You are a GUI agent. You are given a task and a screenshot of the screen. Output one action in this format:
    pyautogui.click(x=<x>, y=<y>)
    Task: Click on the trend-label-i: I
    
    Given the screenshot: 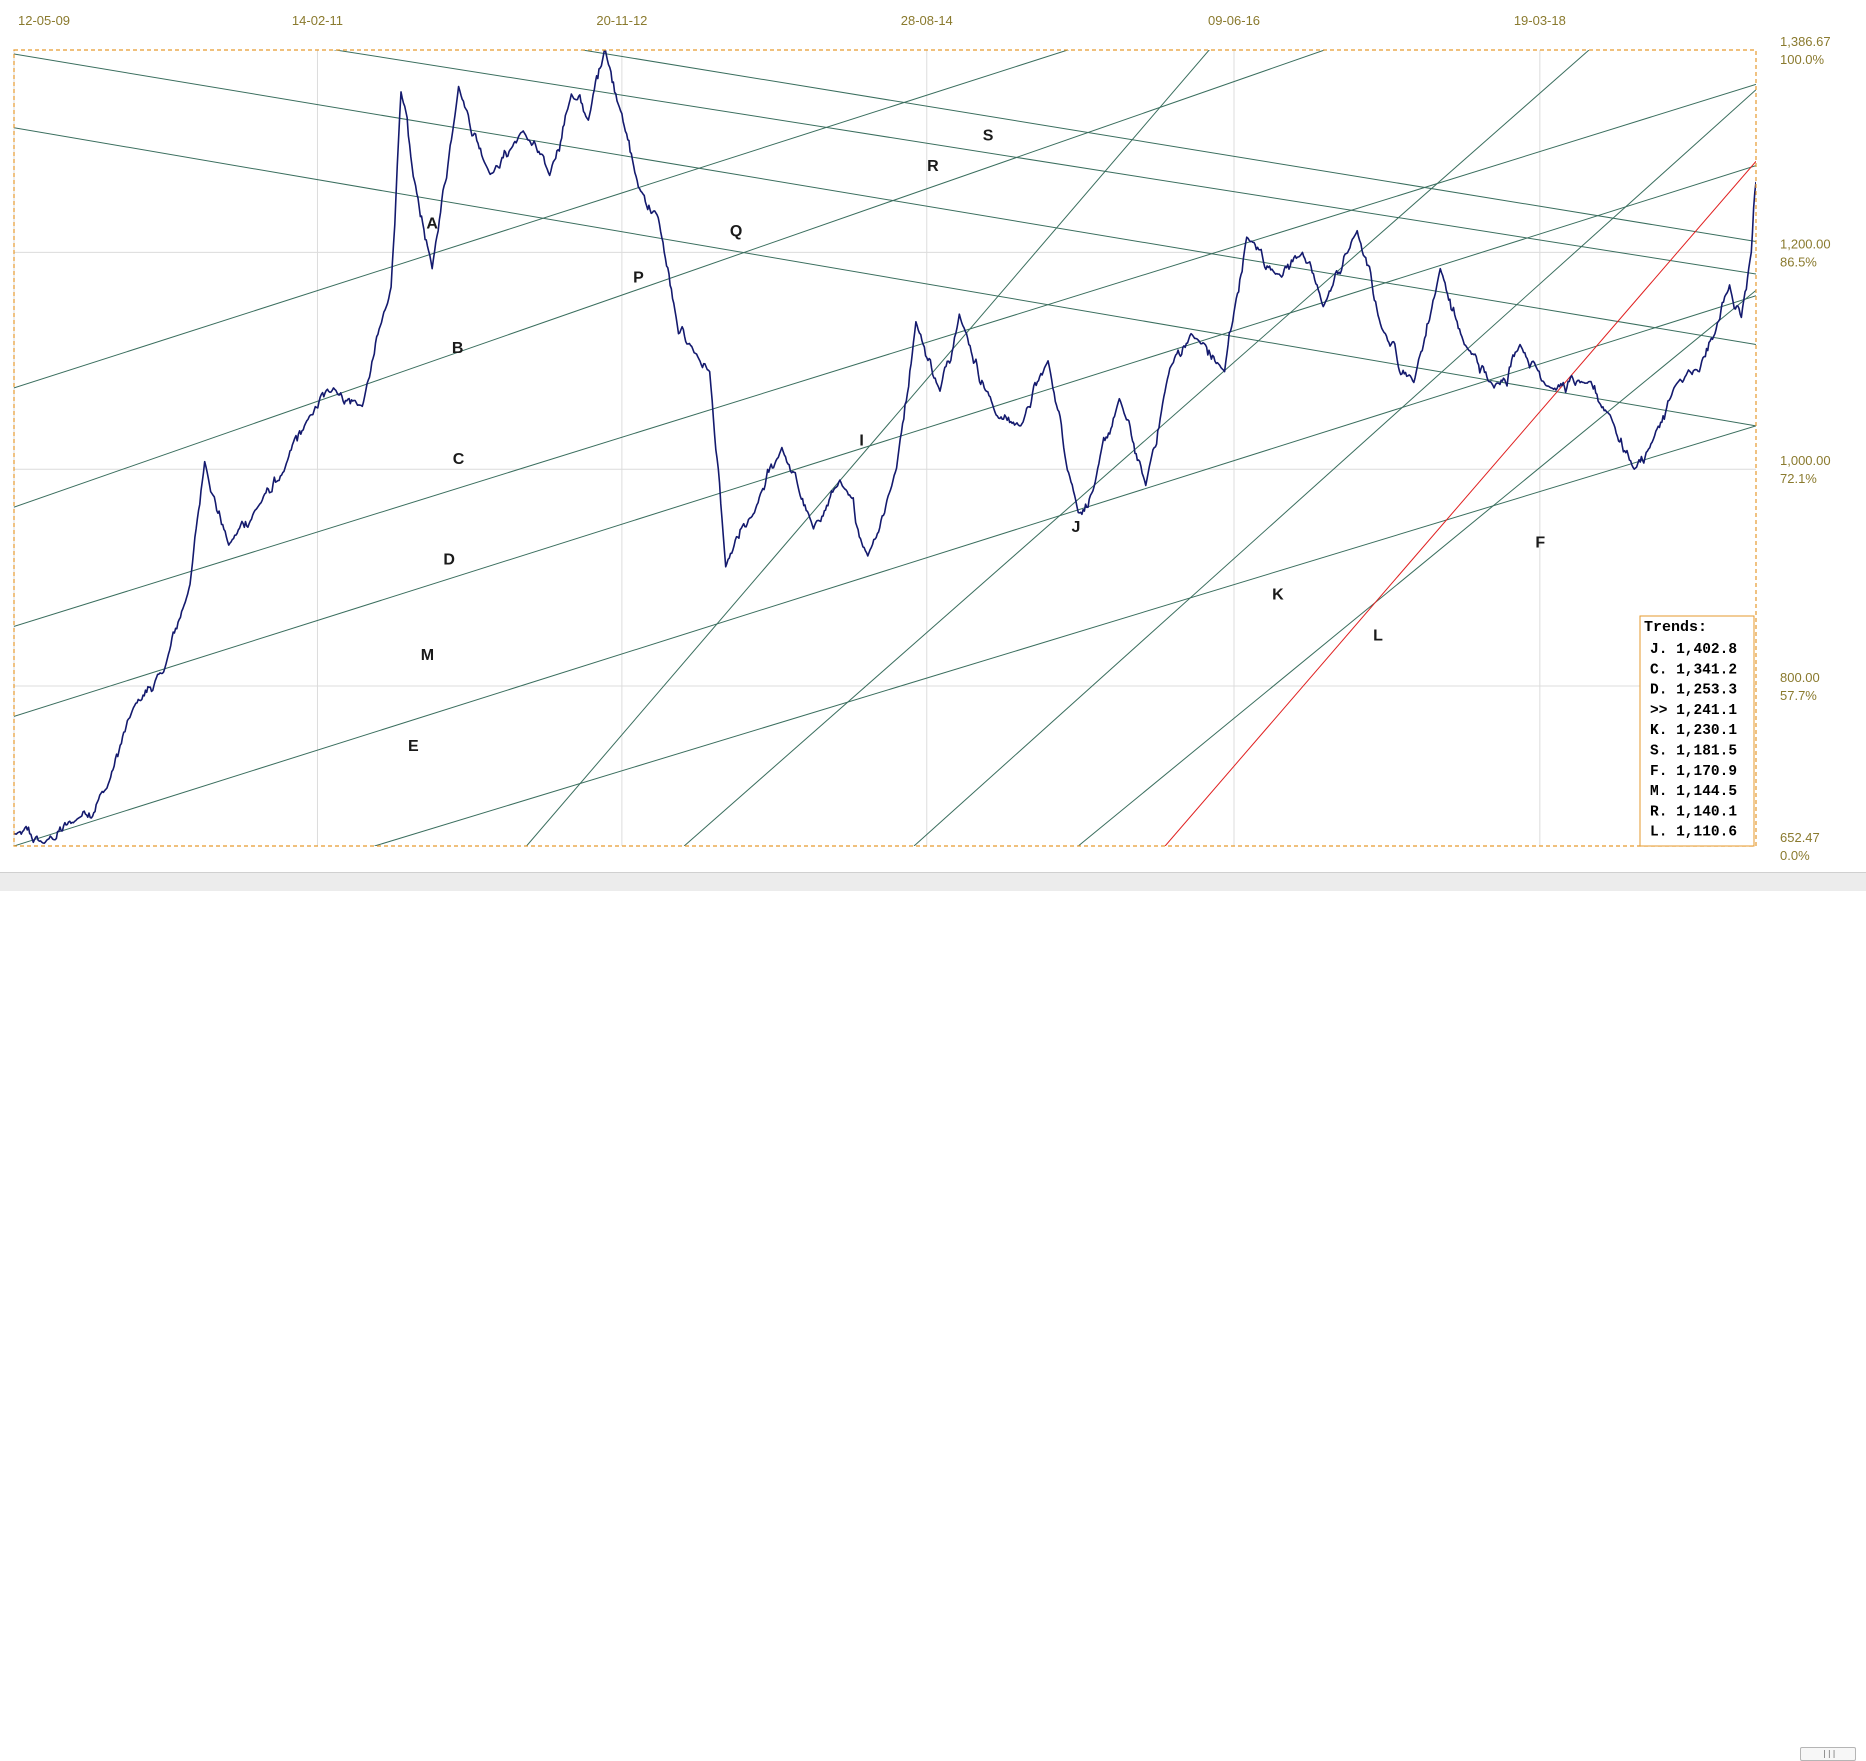 What is the action you would take?
    pyautogui.click(x=861, y=440)
    